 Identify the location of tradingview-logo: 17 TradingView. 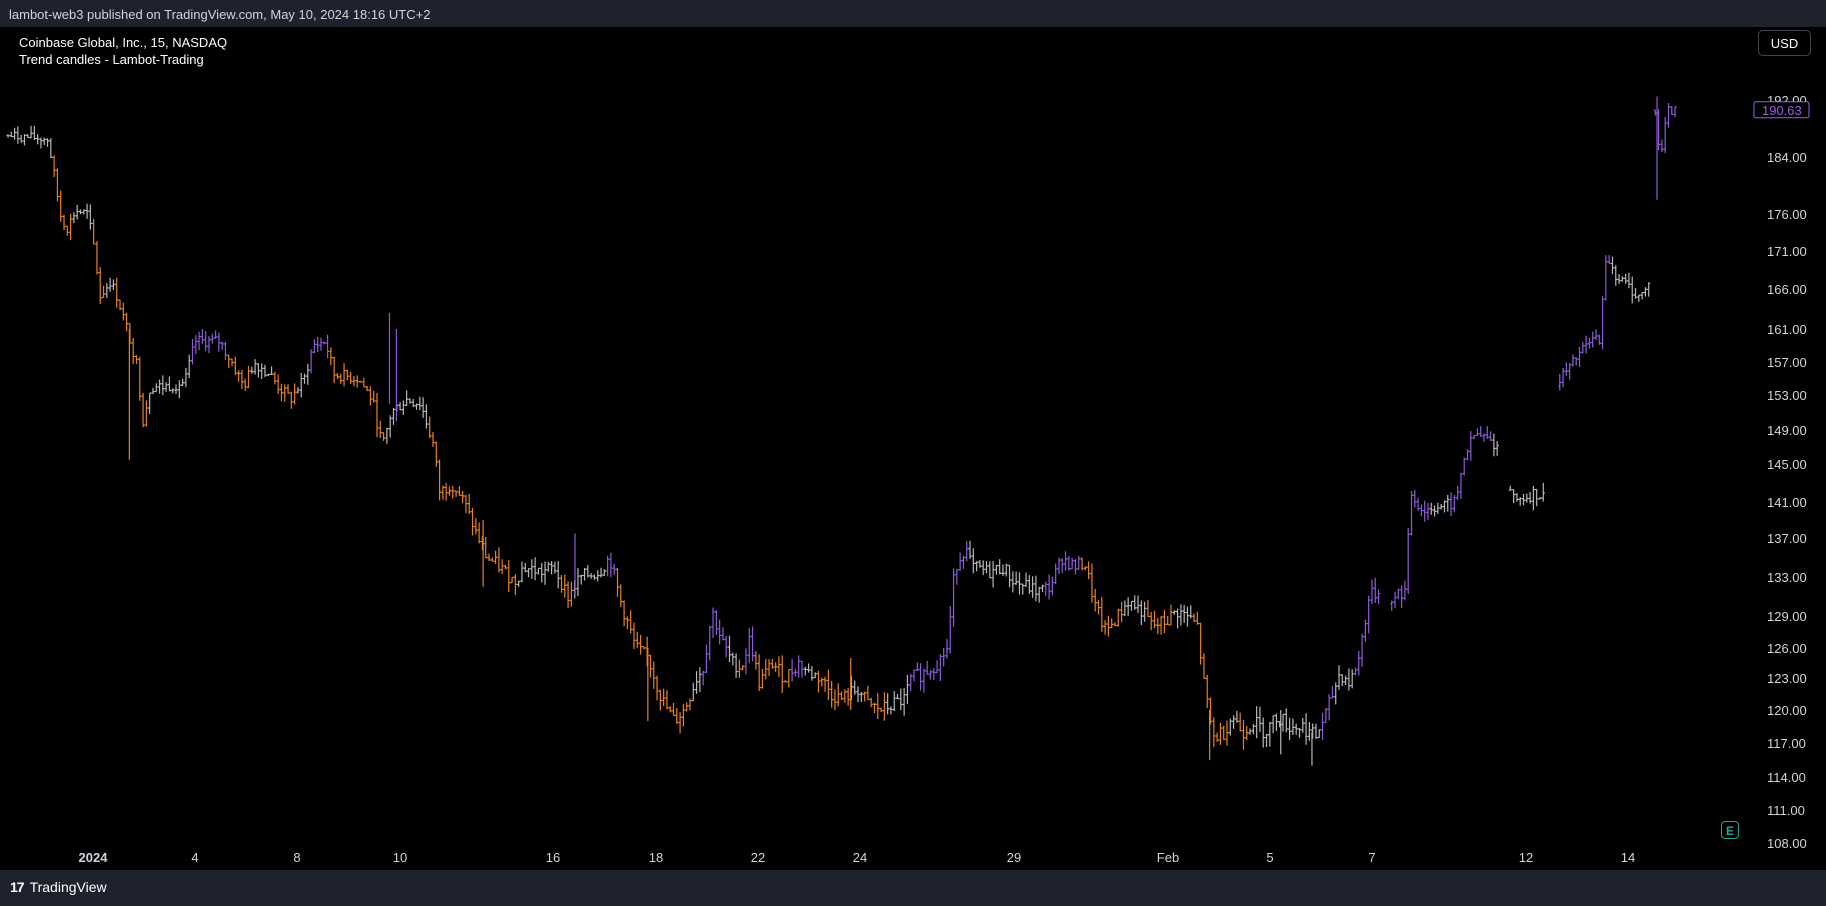
(58, 887).